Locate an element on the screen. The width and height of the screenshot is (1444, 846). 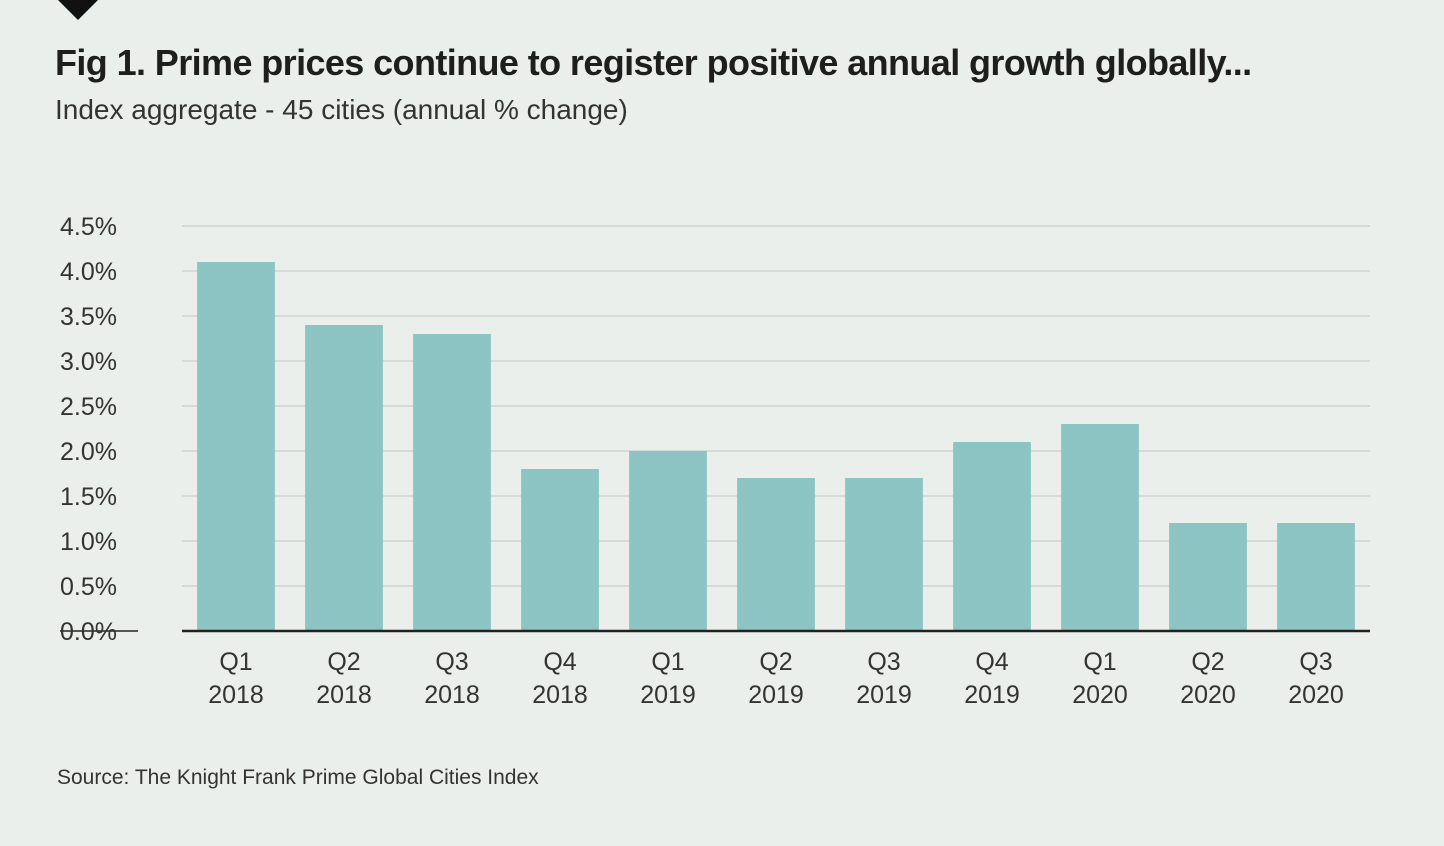
y-tick-label: 1.0% is located at coordinates (88, 542).